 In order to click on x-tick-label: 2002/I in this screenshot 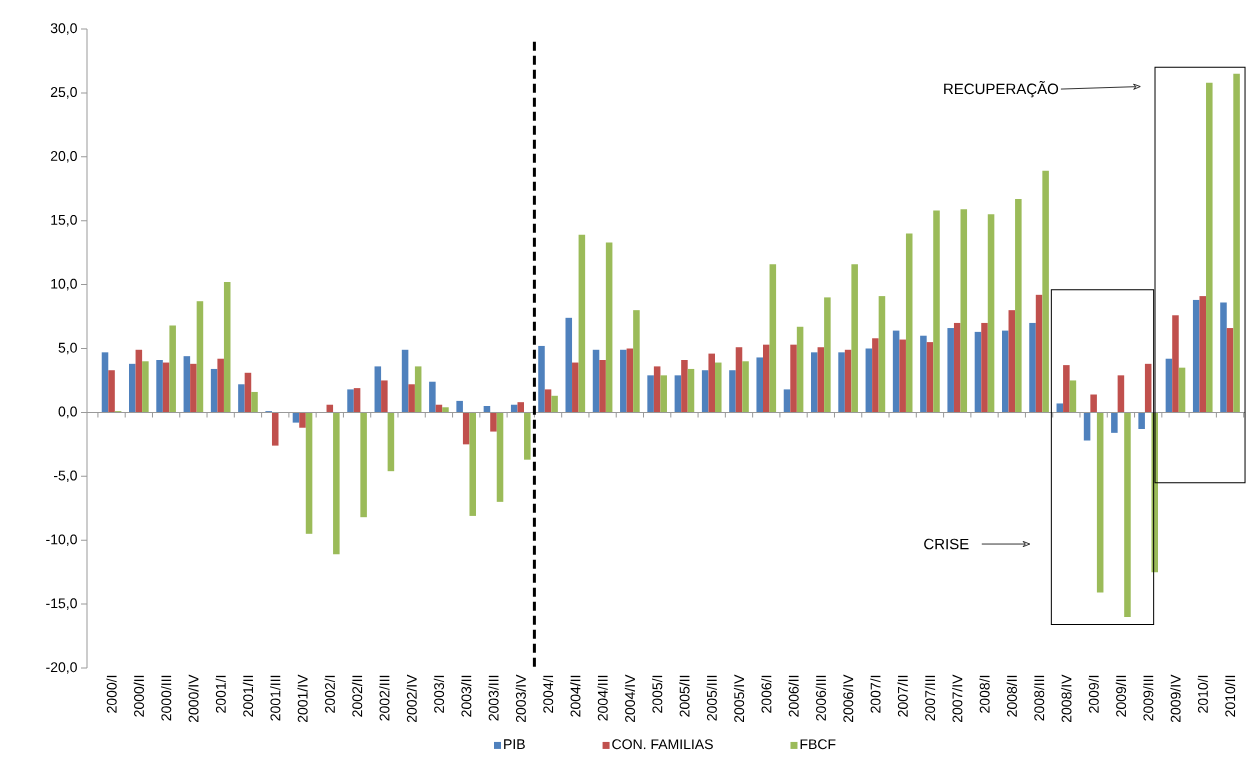, I will do `click(329, 694)`.